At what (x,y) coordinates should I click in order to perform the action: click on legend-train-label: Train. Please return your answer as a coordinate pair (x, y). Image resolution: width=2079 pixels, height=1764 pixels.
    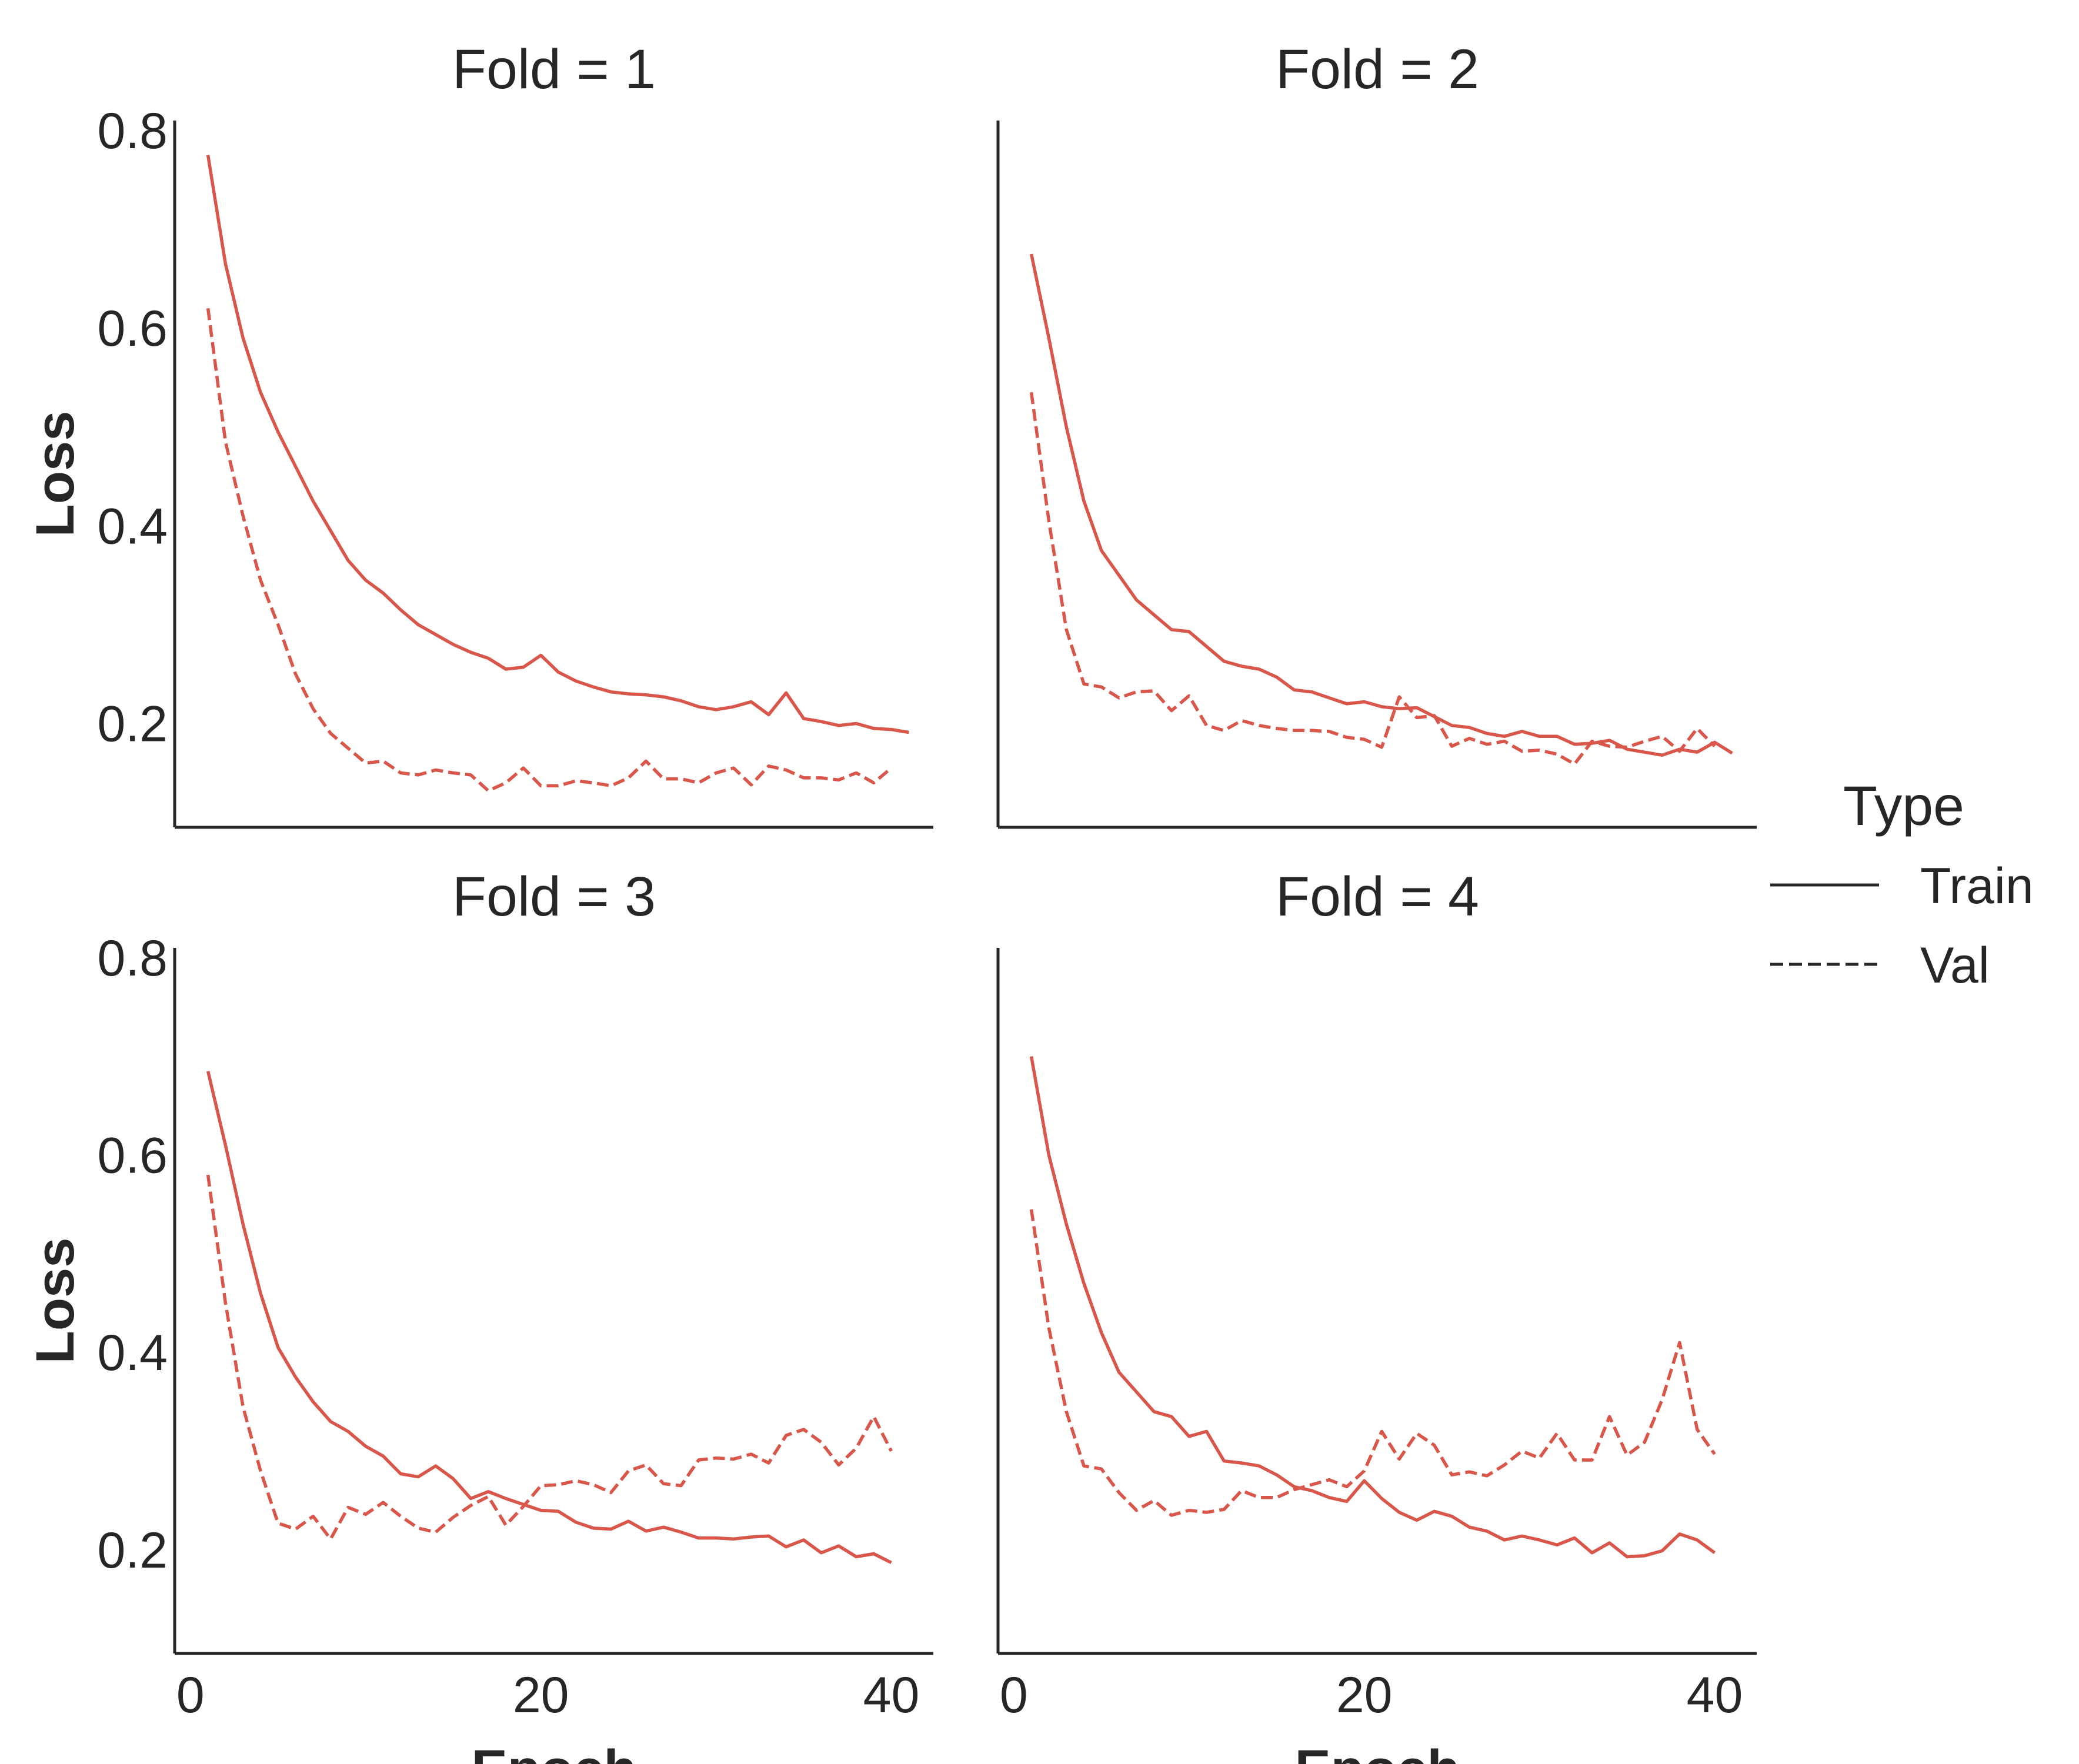
    Looking at the image, I should click on (1977, 886).